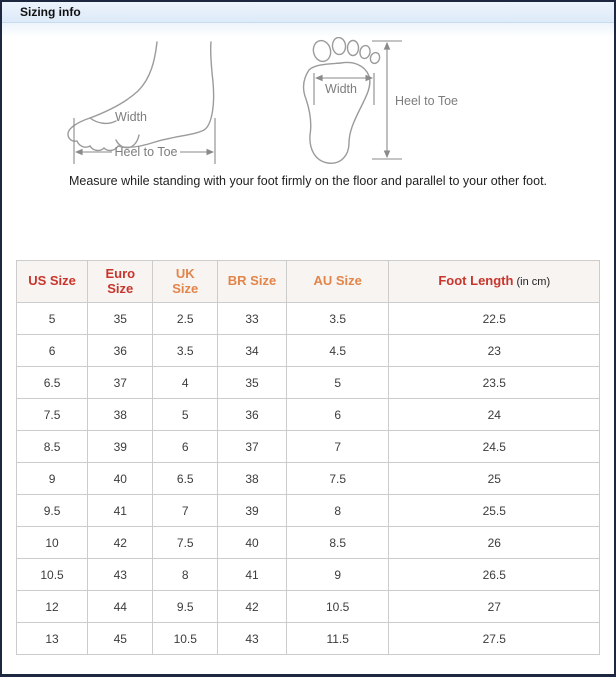 The width and height of the screenshot is (616, 677). Describe the element at coordinates (52, 446) in the screenshot. I see `size-cell-us: 8.5` at that location.